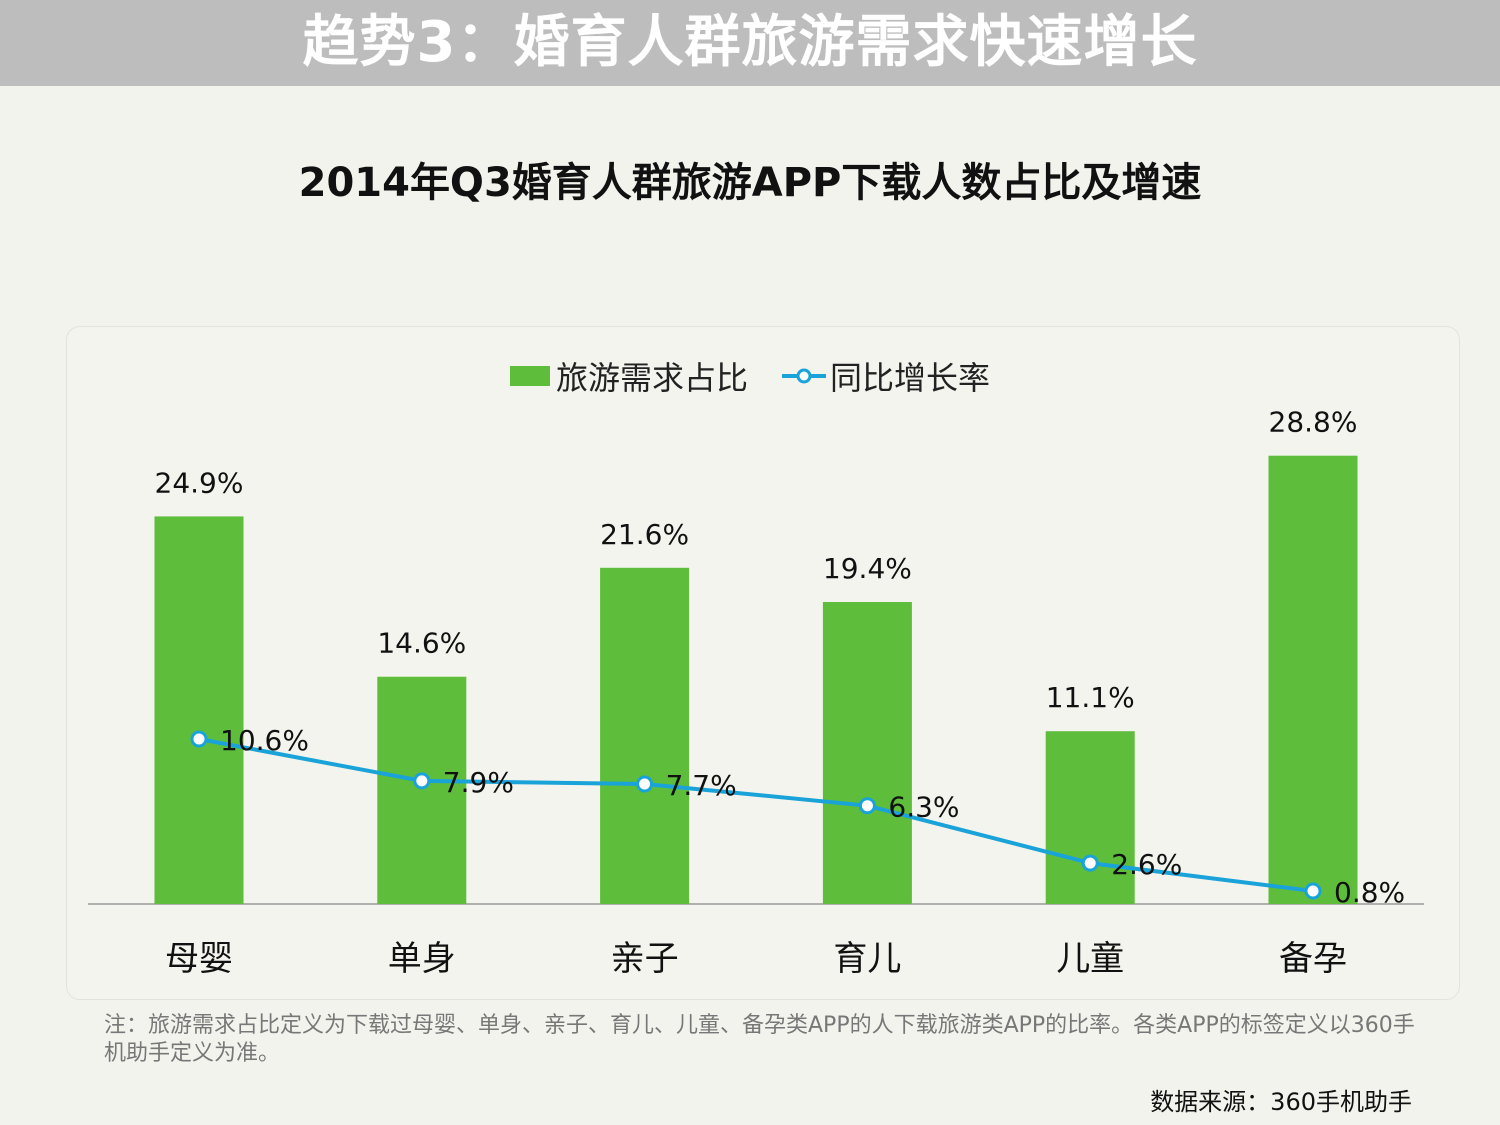 The height and width of the screenshot is (1125, 1500). I want to click on data-source: 数据来源：360手机助手, so click(1281, 1102).